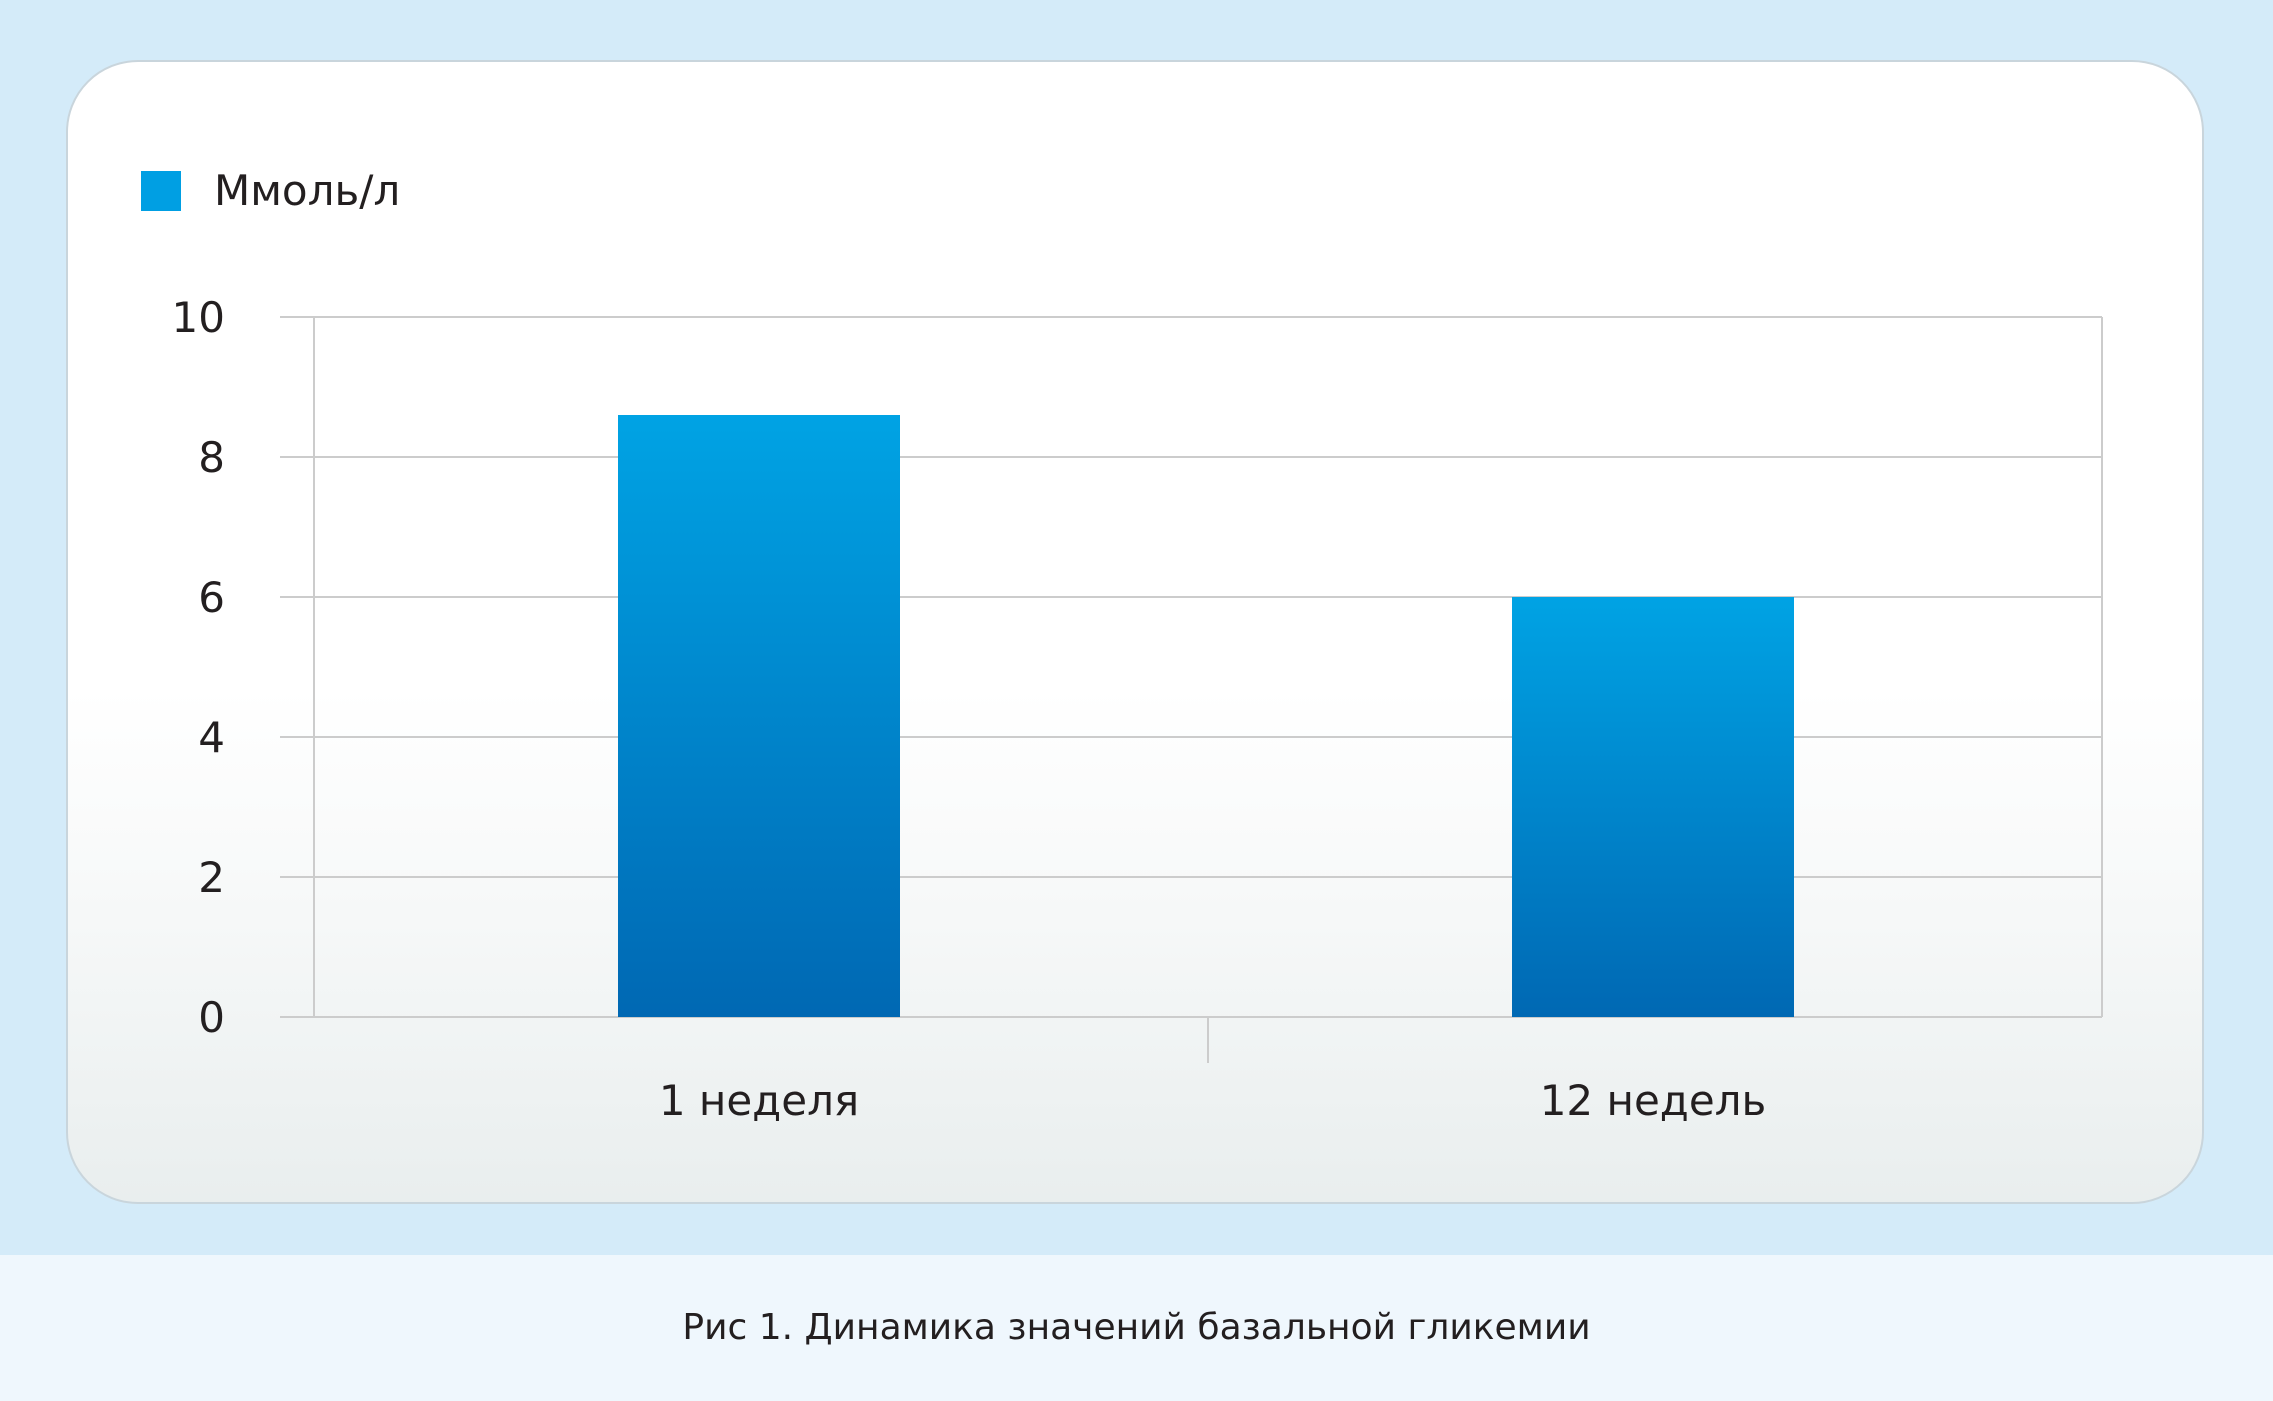 The image size is (2273, 1401). What do you see at coordinates (211, 1017) in the screenshot?
I see `y-tick-label: 0` at bounding box center [211, 1017].